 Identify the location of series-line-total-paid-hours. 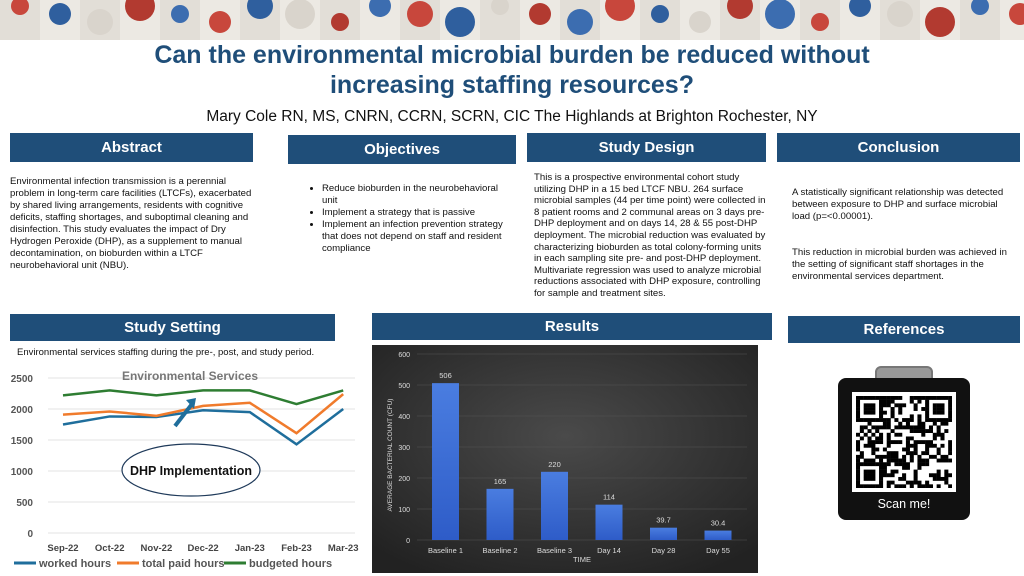
(203, 414).